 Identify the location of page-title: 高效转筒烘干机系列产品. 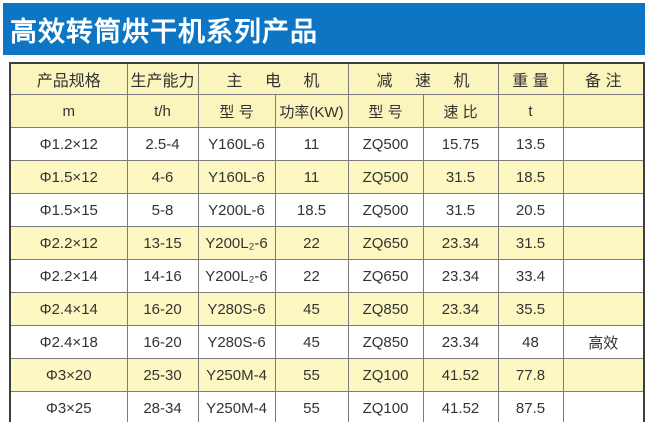
(164, 31).